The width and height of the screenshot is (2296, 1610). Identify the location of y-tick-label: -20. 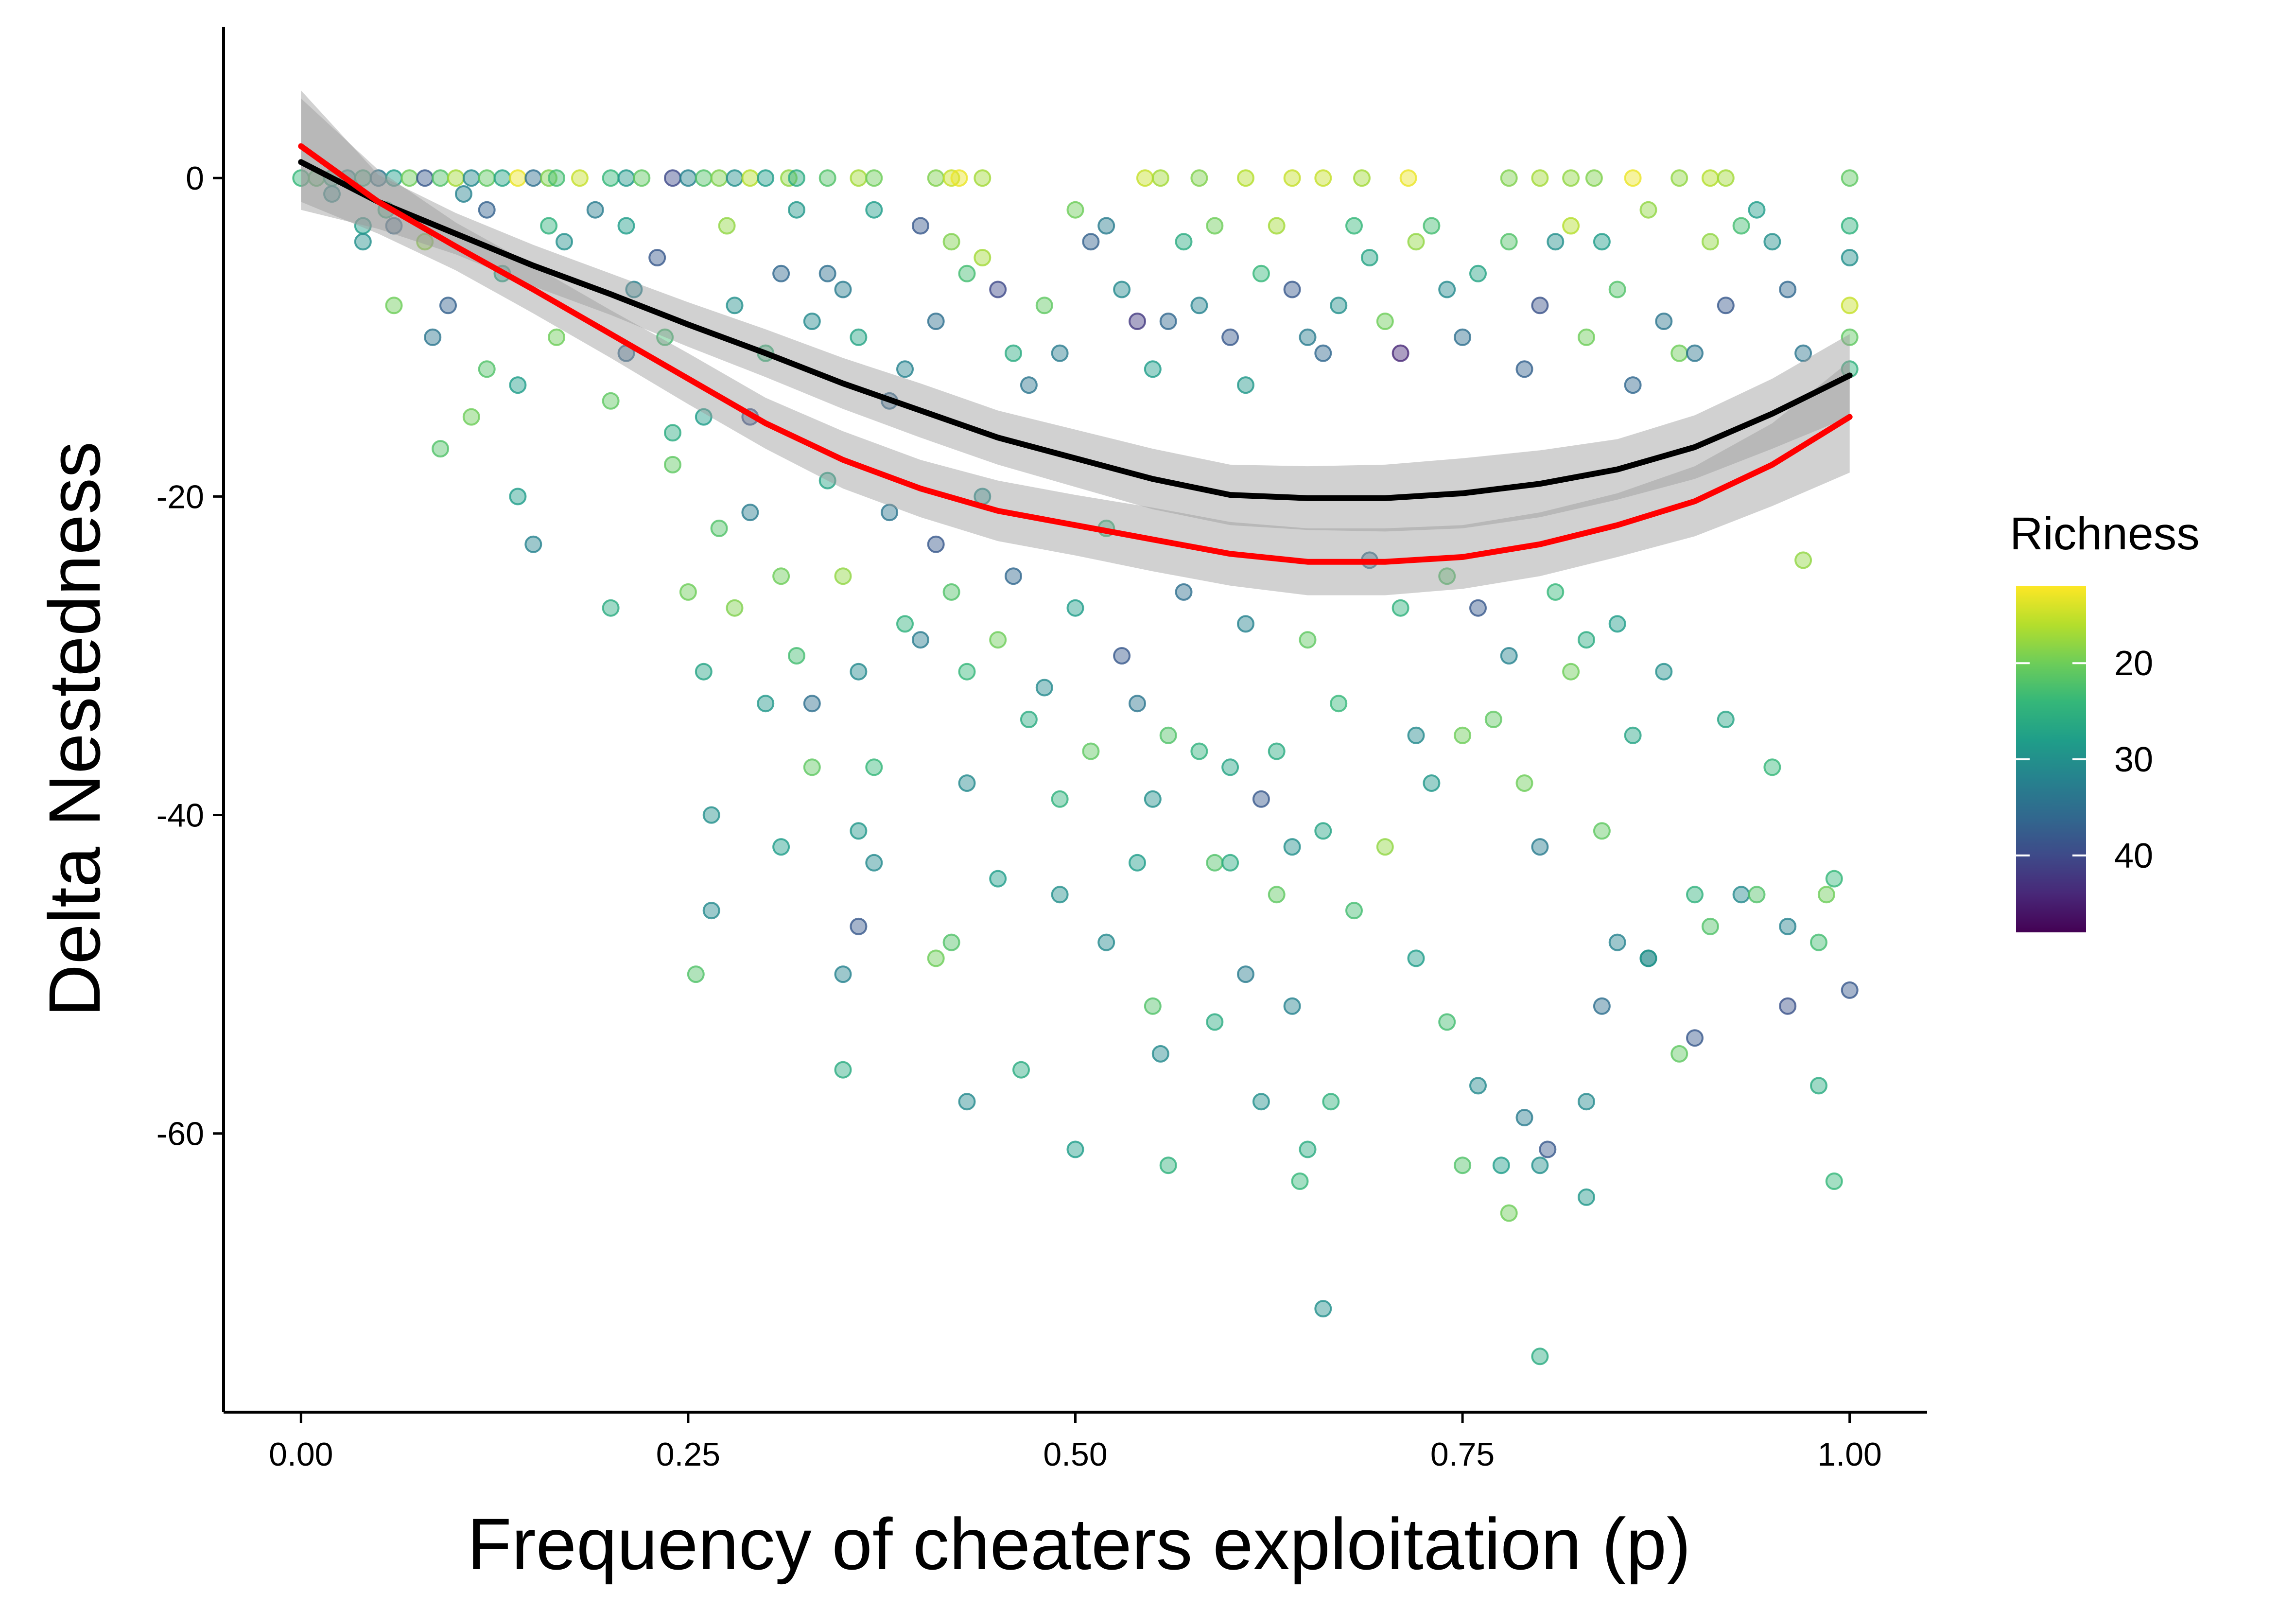
(180, 496).